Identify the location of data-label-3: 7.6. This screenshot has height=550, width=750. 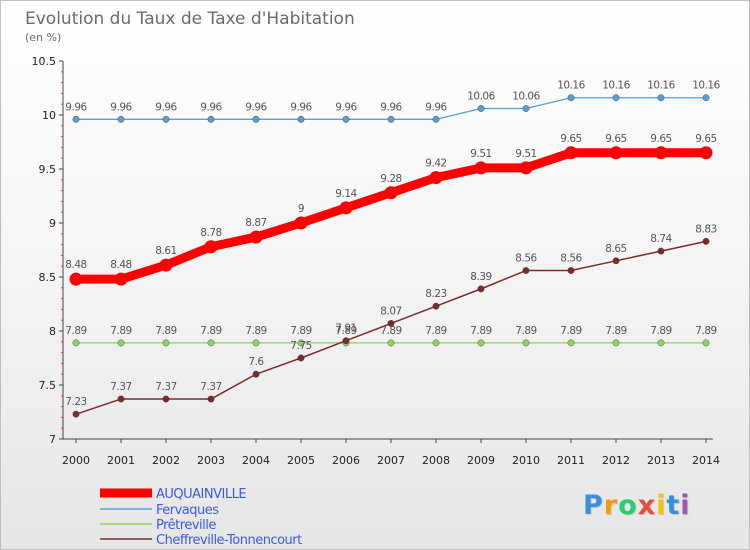
(256, 362).